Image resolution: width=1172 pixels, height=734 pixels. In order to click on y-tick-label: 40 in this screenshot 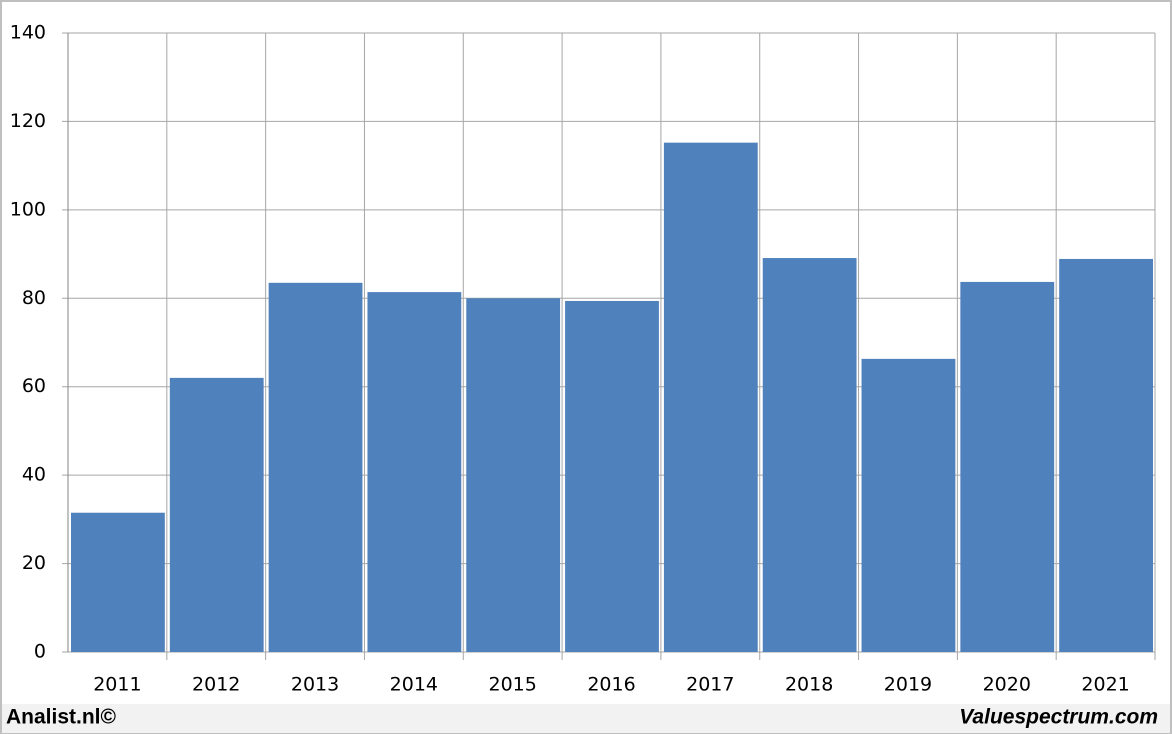, I will do `click(34, 475)`.